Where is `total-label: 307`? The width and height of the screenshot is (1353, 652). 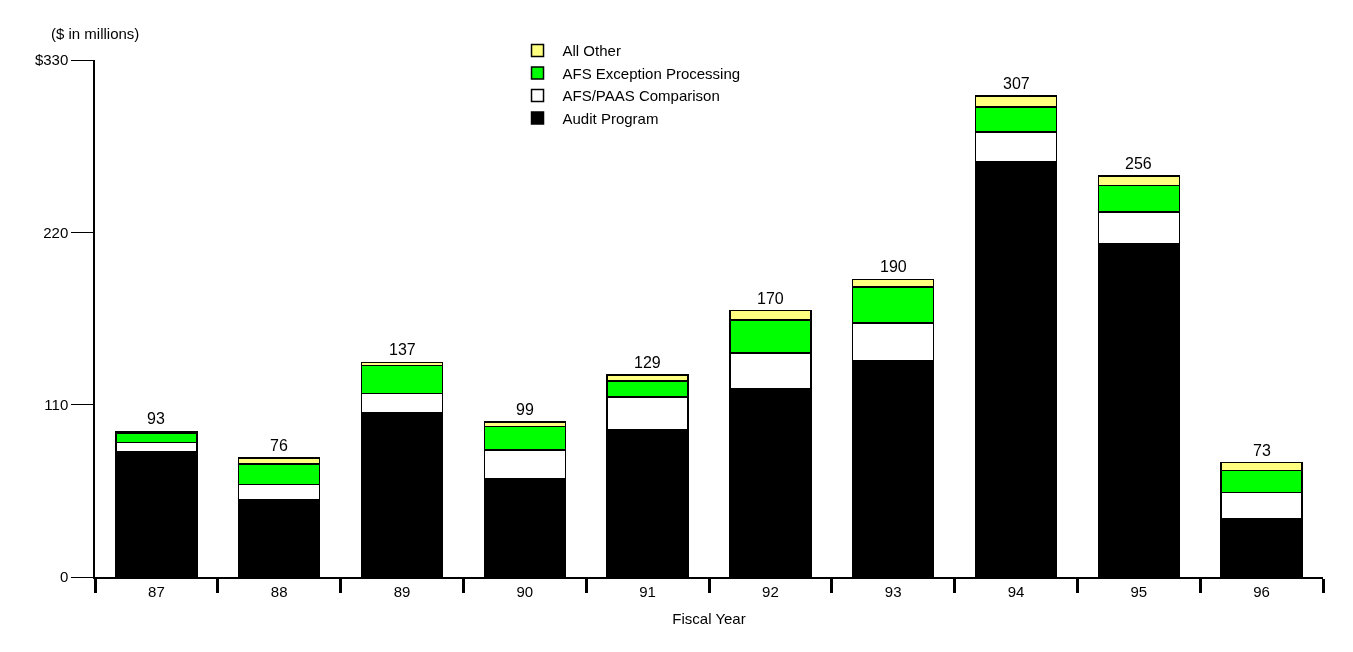 total-label: 307 is located at coordinates (1016, 83).